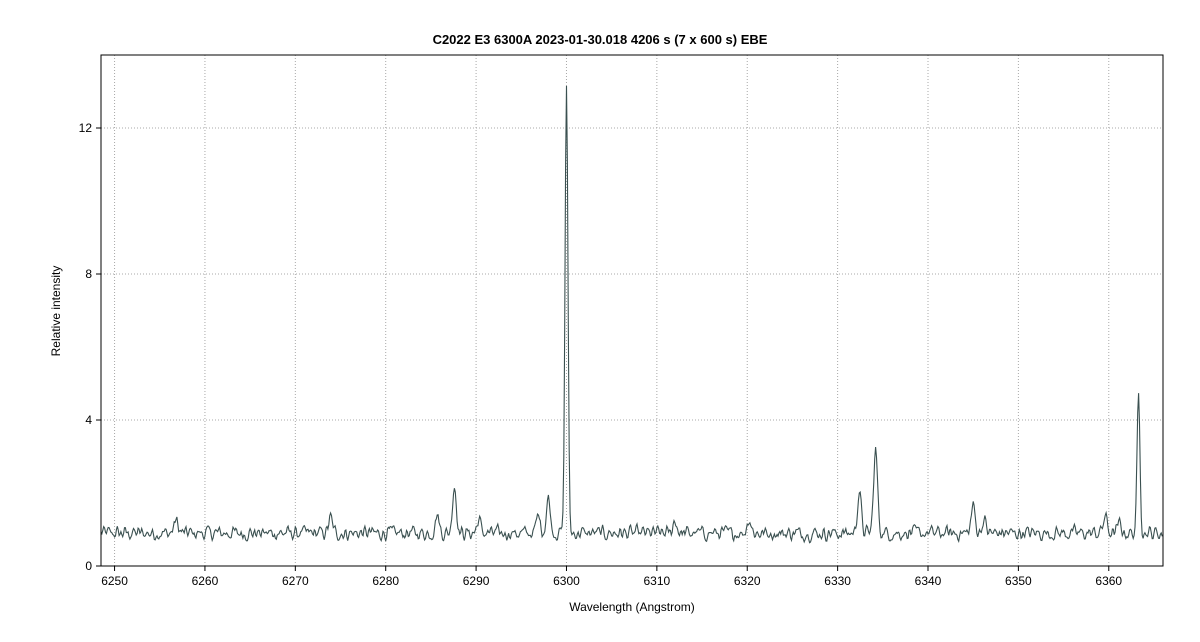 Image resolution: width=1200 pixels, height=642 pixels. Describe the element at coordinates (657, 581) in the screenshot. I see `x-tick-label: 6310` at that location.